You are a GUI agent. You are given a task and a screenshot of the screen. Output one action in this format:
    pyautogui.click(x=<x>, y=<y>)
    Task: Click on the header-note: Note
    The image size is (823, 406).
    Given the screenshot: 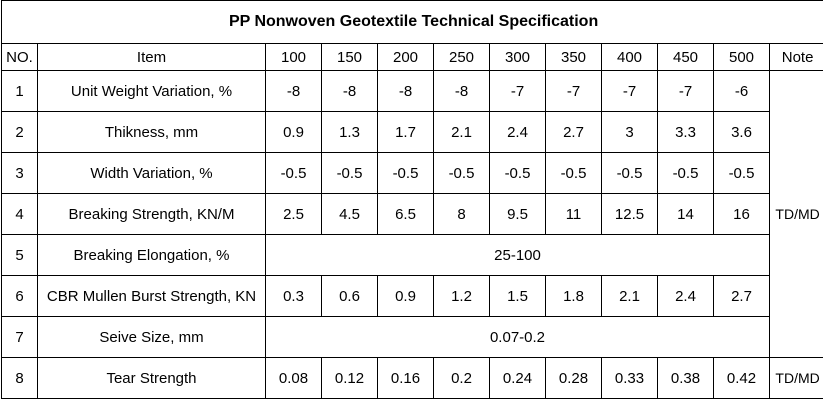 What is the action you would take?
    pyautogui.click(x=795, y=57)
    